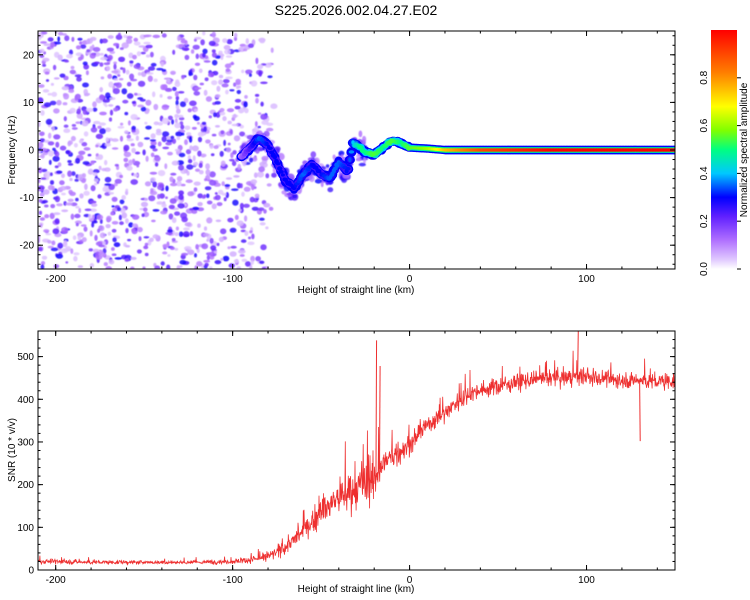  What do you see at coordinates (31, 151) in the screenshot?
I see `spectrogram-y-tick-label: 0` at bounding box center [31, 151].